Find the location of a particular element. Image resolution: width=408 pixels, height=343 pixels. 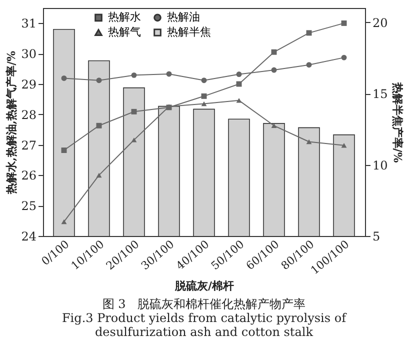

y-tick-label: 28 is located at coordinates (28, 115).